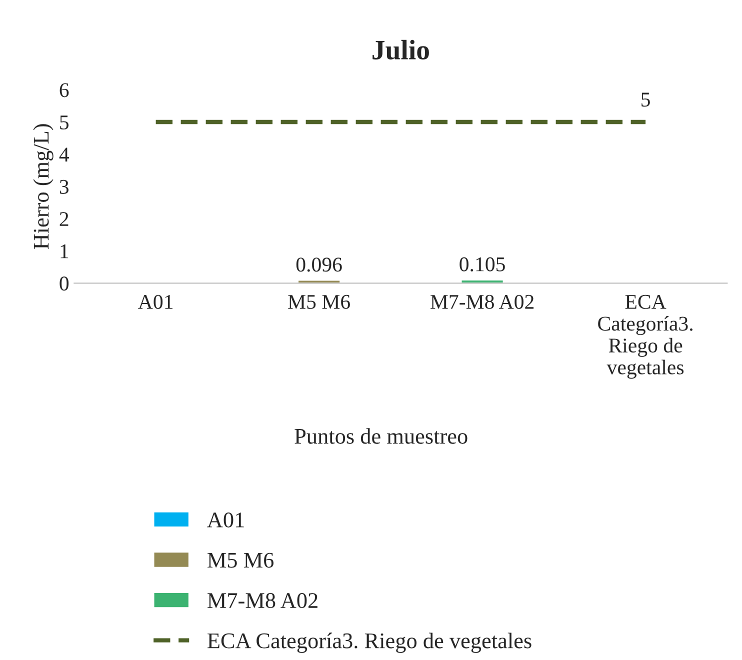 This screenshot has width=742, height=660. Describe the element at coordinates (43, 187) in the screenshot. I see `y-axis-title: Hierro (mg/L)` at that location.